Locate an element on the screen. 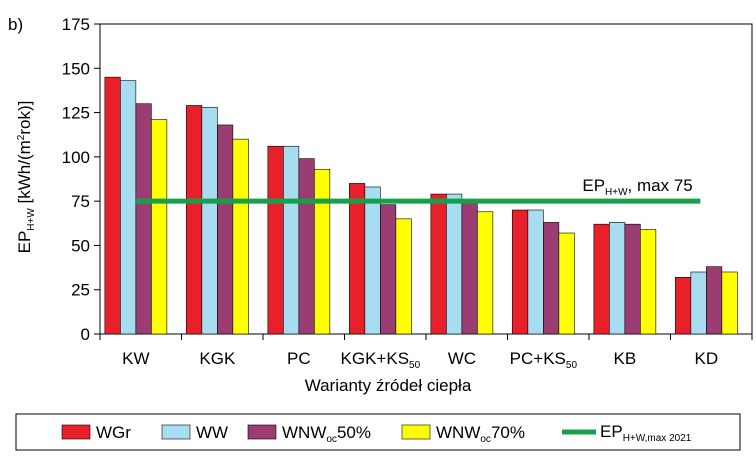  legend-label-2: WW is located at coordinates (212, 432).